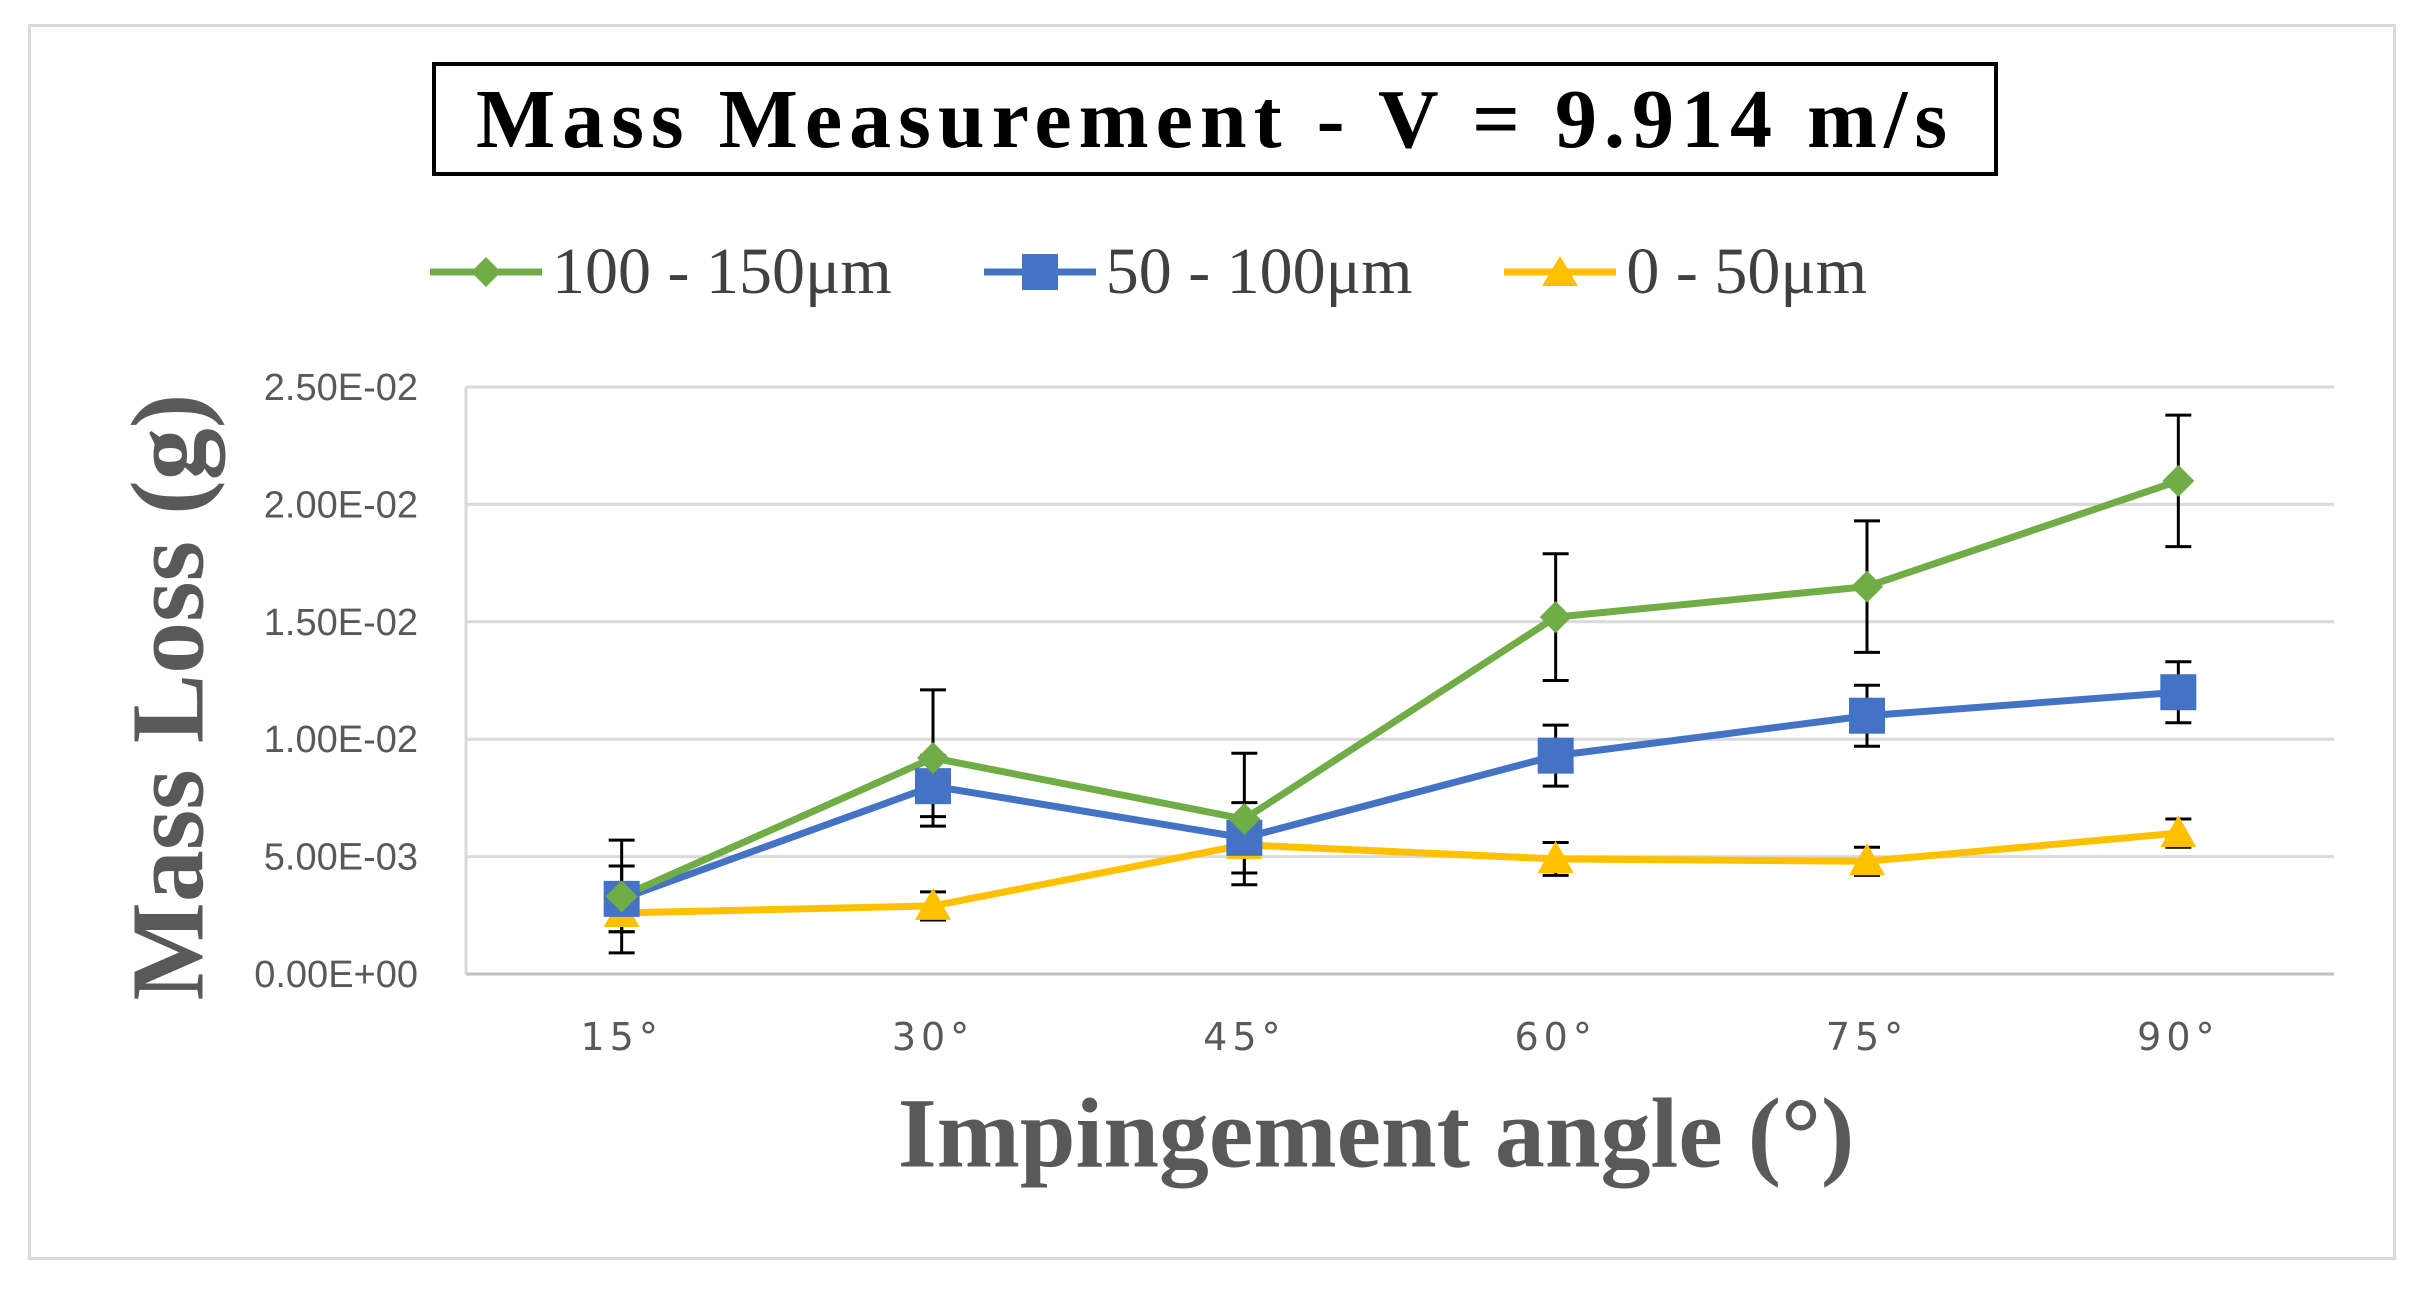  What do you see at coordinates (2178, 1037) in the screenshot?
I see `x-tick-label: 90°` at bounding box center [2178, 1037].